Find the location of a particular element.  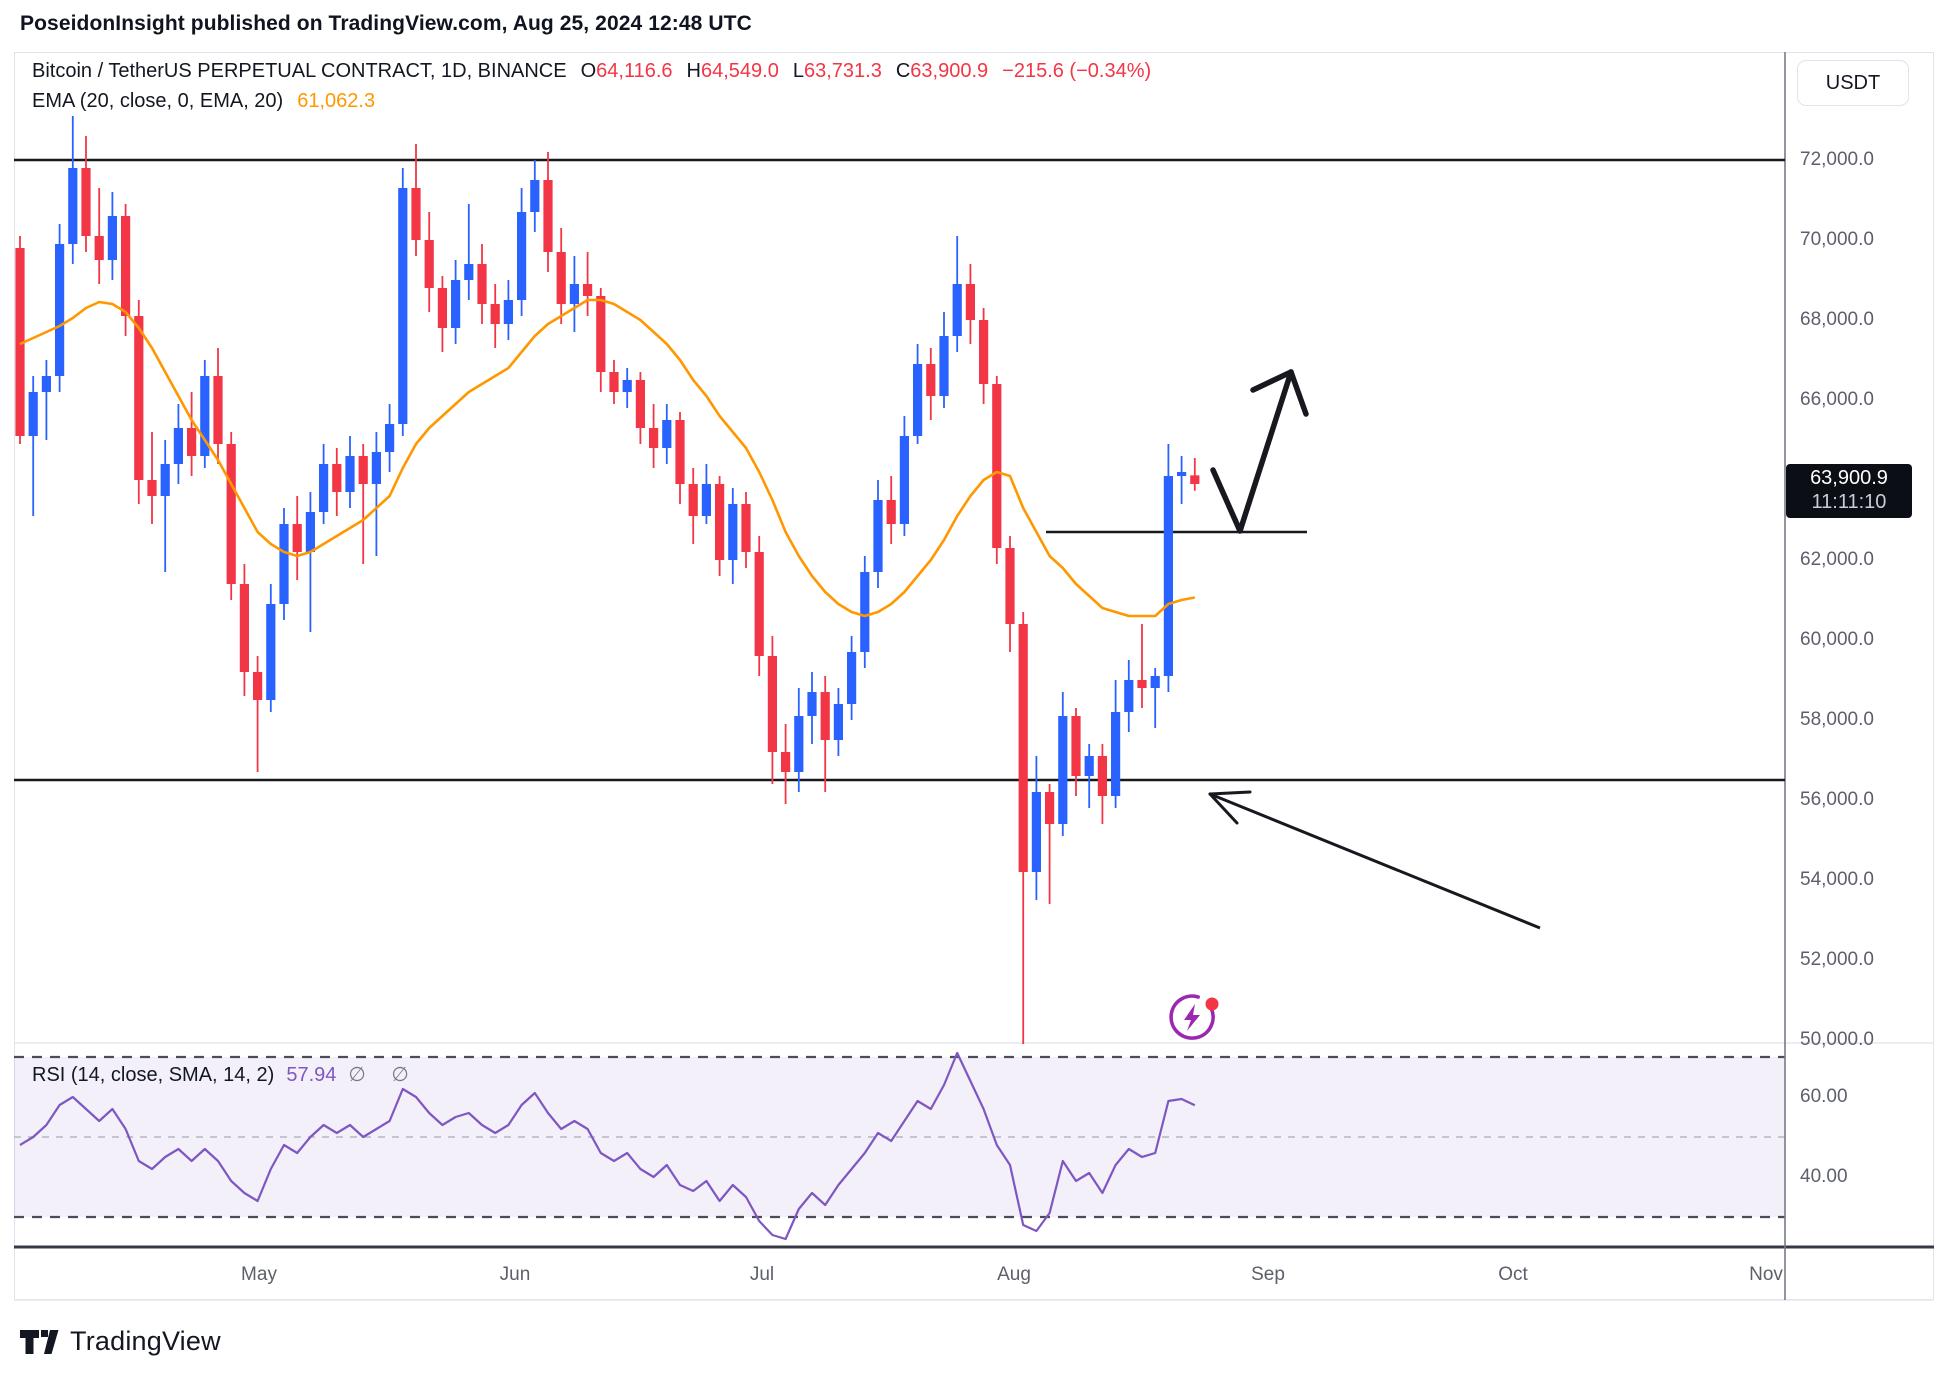

rsi-tick-label: 40.00 is located at coordinates (1824, 1176).